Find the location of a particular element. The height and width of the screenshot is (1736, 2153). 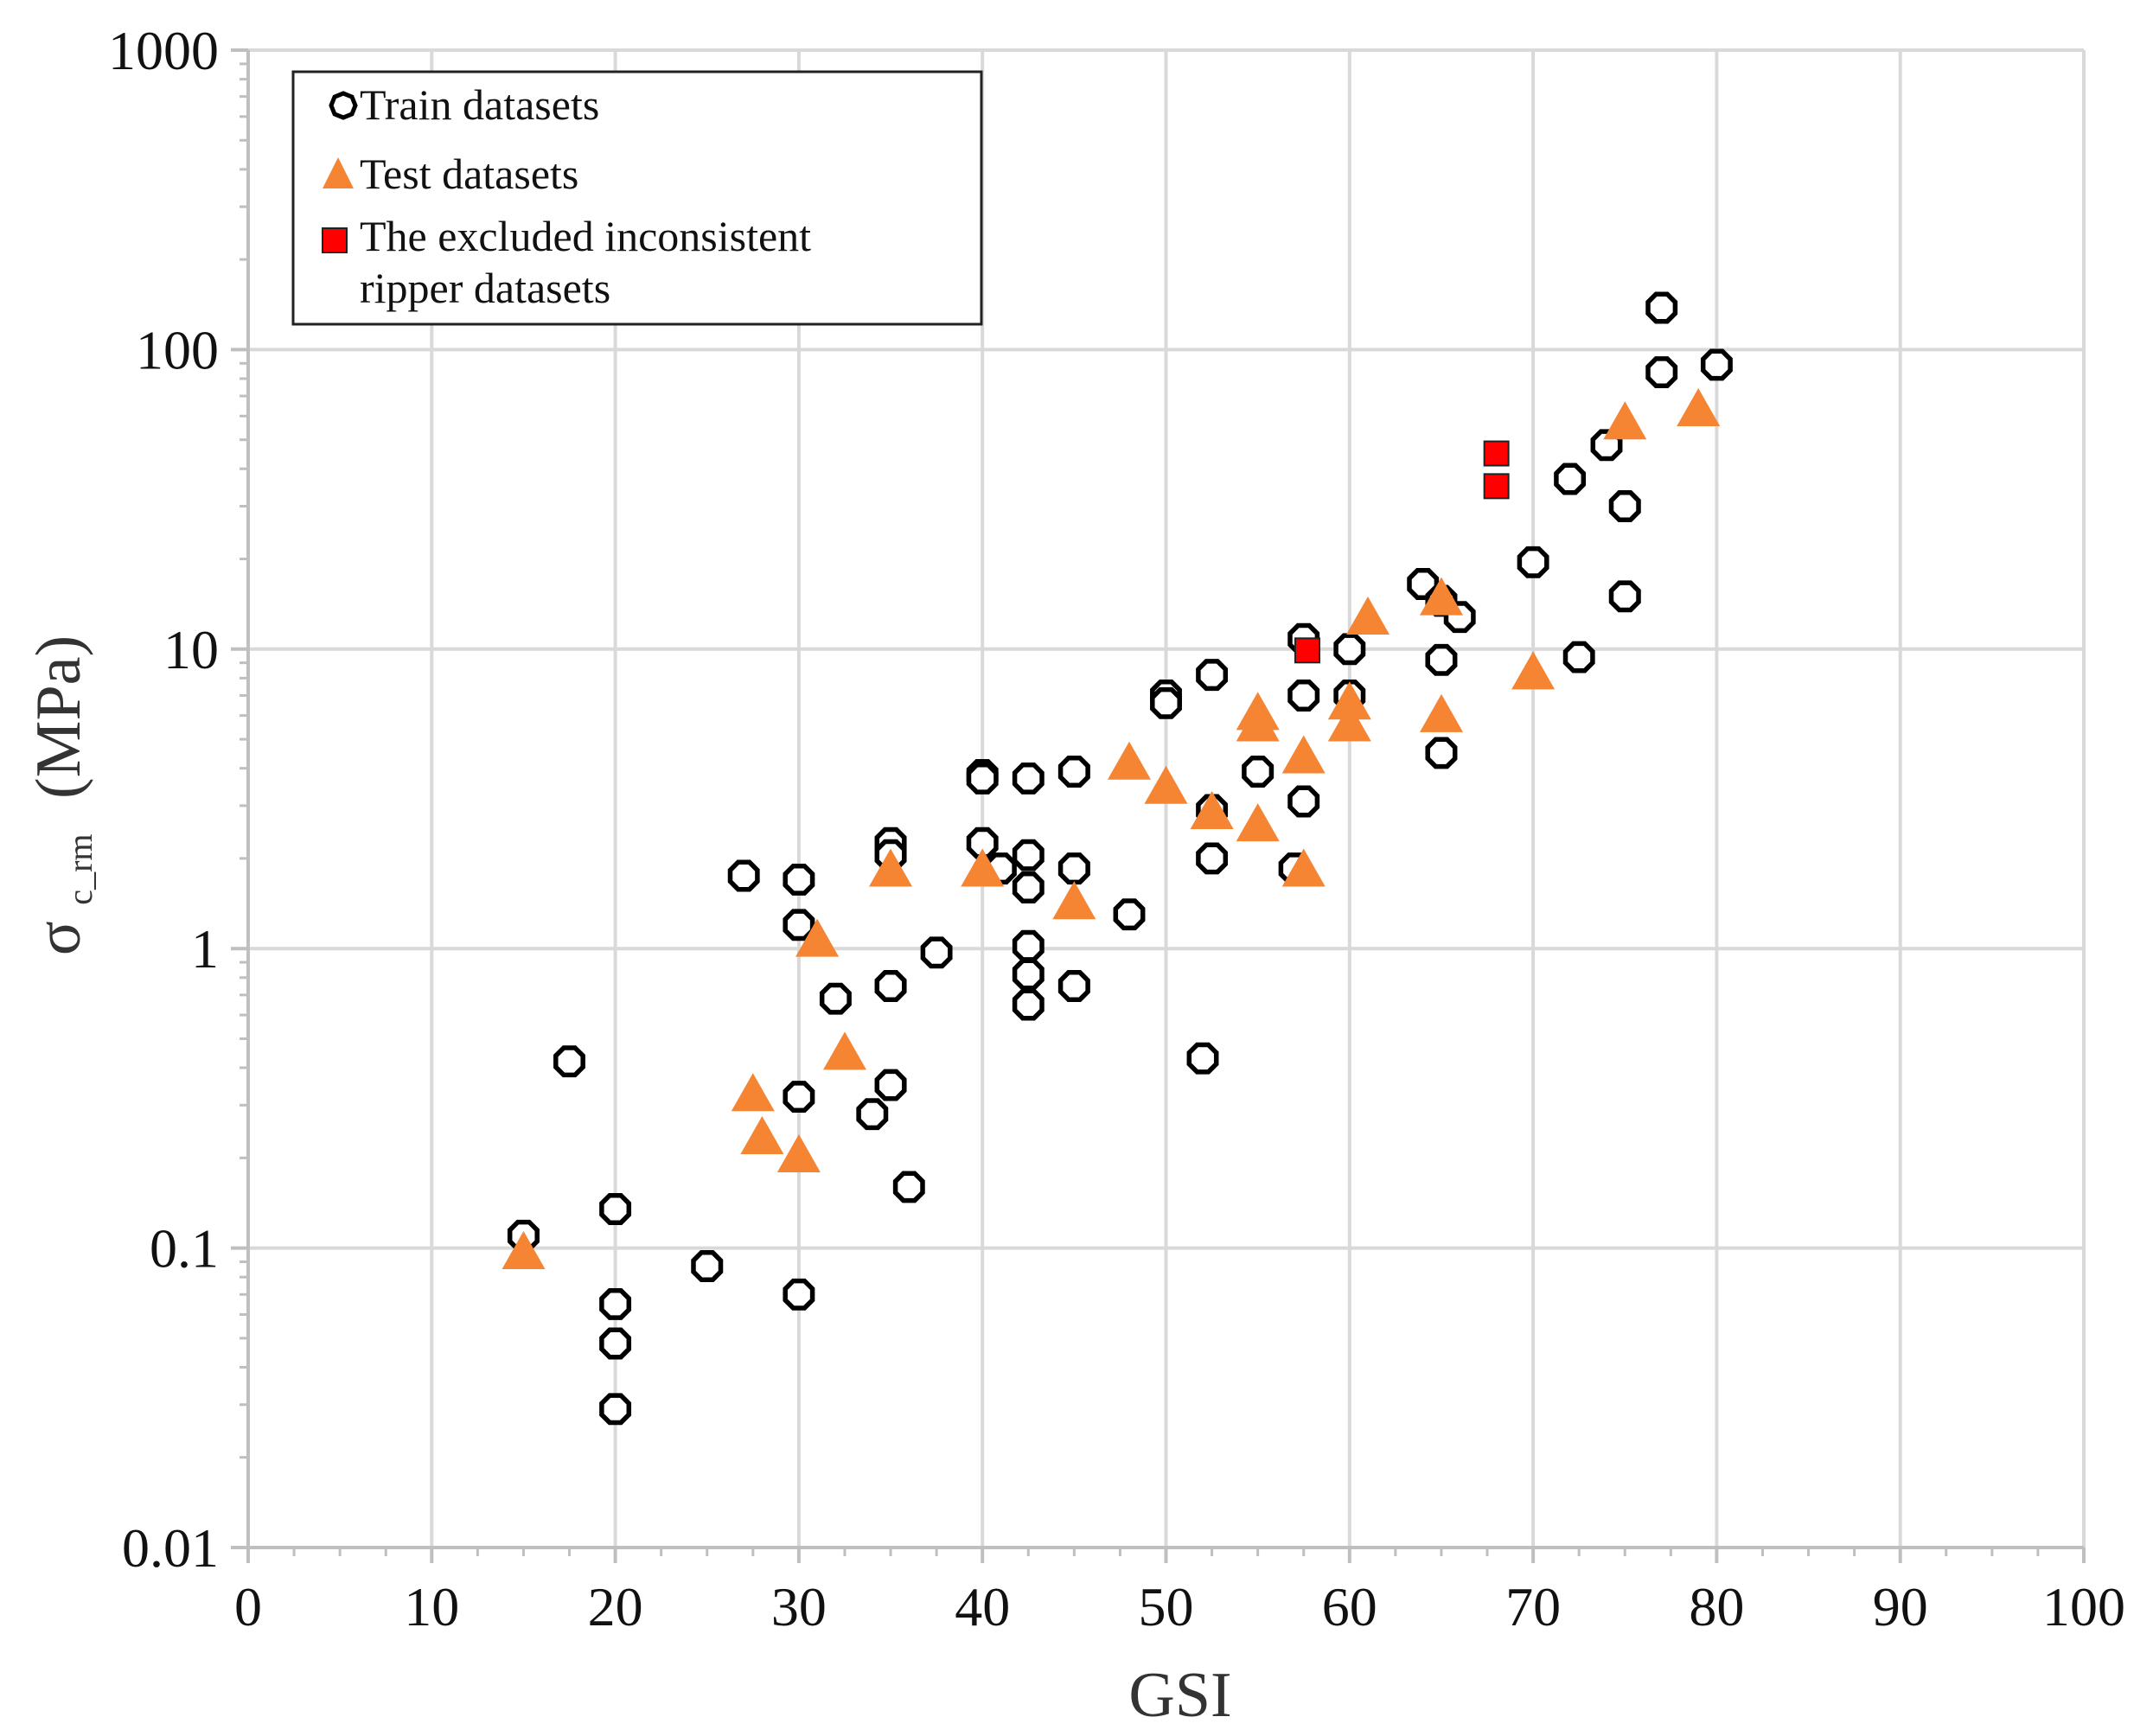

y-axis-title: σ c_rm (MPa) is located at coordinates (64, 795).